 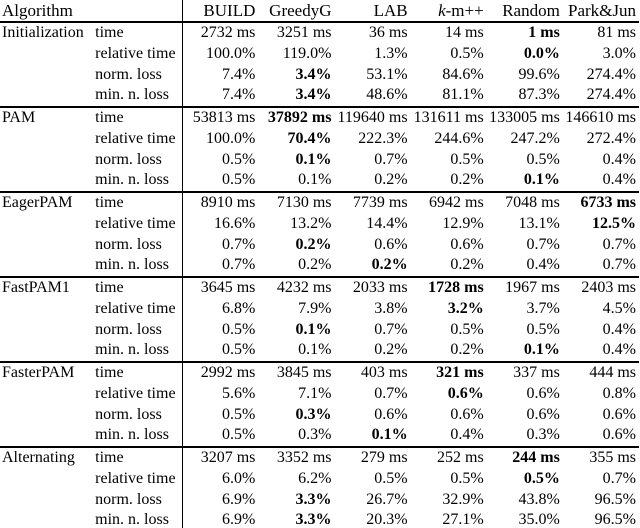 I want to click on value-cell: 3251 ms, so click(x=304, y=32).